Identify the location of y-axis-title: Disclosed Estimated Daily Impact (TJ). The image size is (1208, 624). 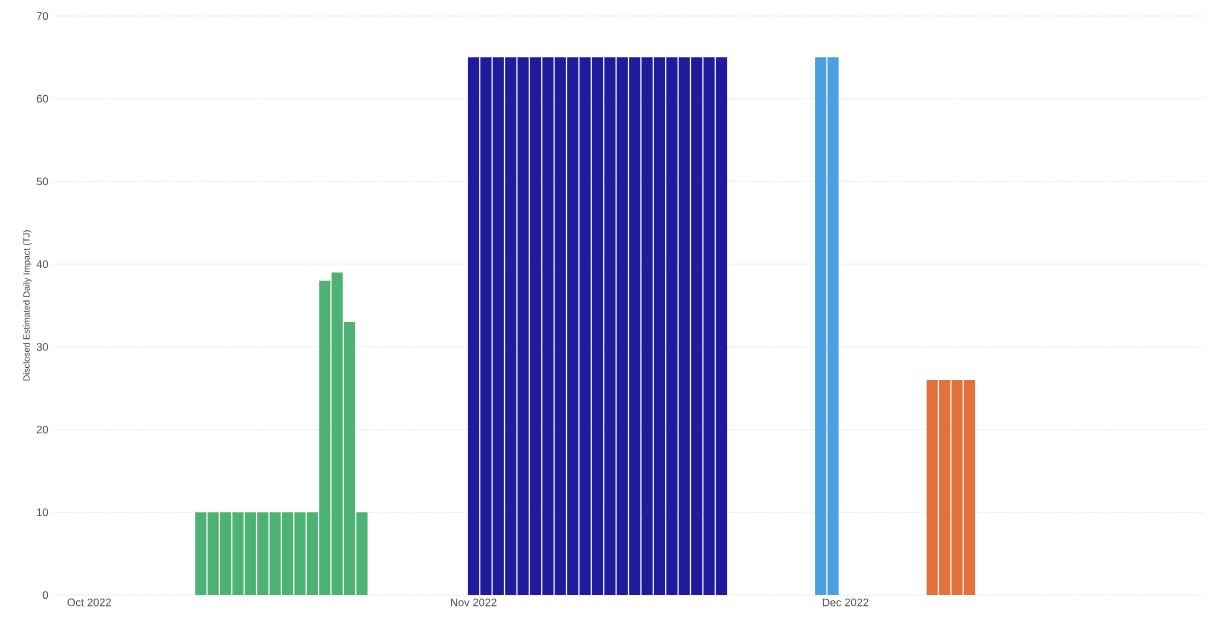
(27, 305).